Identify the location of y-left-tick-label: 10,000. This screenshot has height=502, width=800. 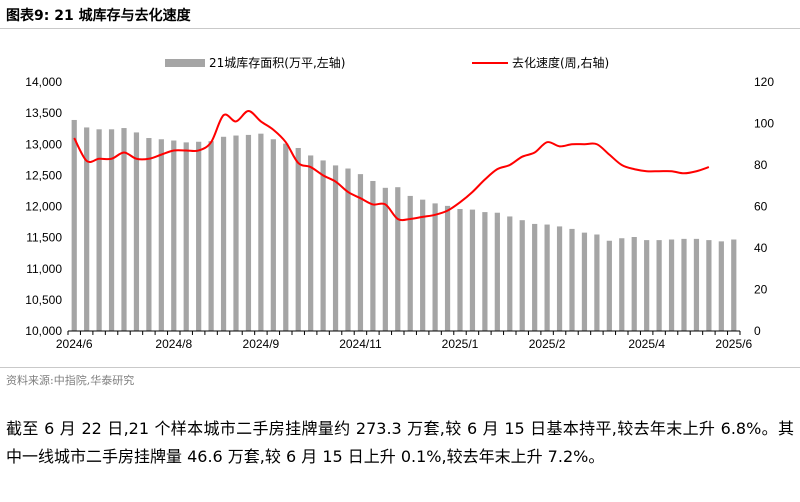
(43, 331).